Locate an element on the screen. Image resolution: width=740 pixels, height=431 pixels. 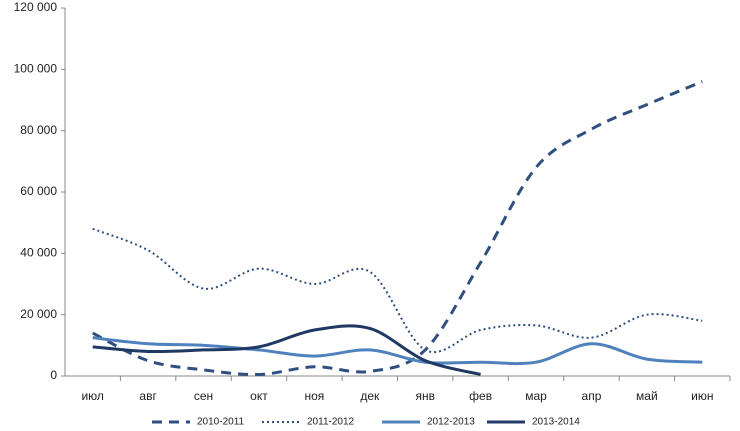
legend-label: 2013-2014 is located at coordinates (556, 422).